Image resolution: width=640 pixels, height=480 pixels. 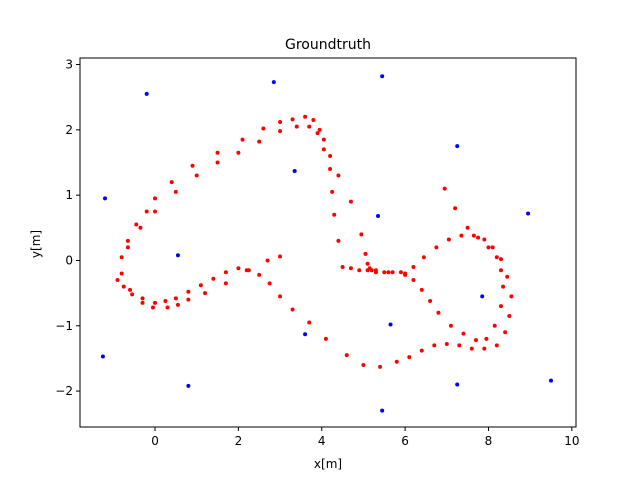 I want to click on y-tick-label: 0, so click(x=69, y=260).